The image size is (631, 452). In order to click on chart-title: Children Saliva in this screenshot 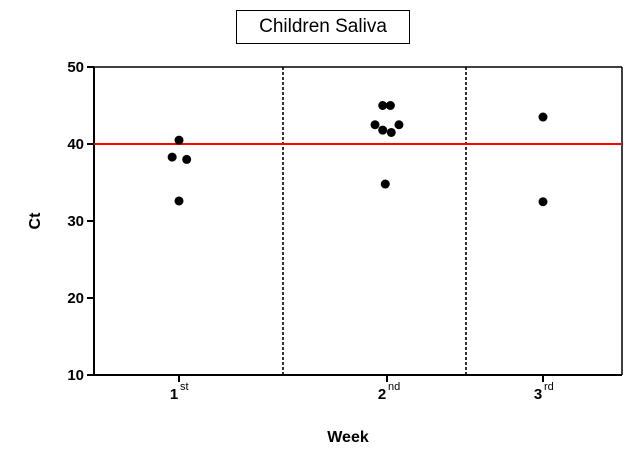, I will do `click(323, 27)`.